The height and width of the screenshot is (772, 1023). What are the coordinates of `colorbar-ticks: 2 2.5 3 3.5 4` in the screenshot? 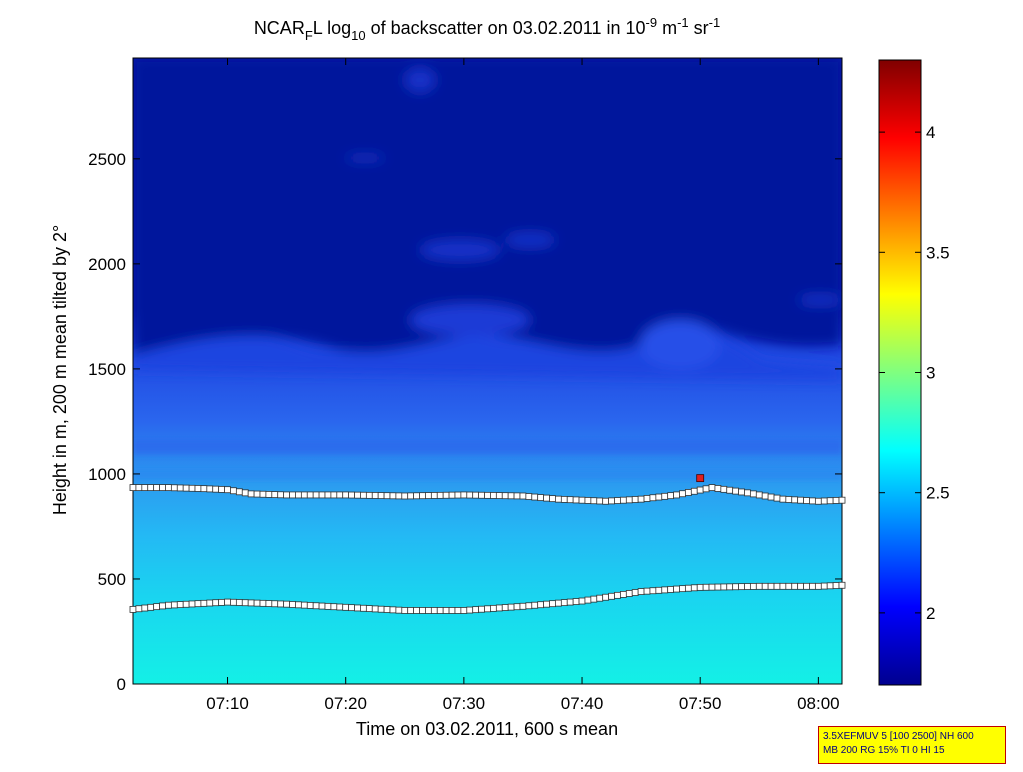 It's located at (914, 373).